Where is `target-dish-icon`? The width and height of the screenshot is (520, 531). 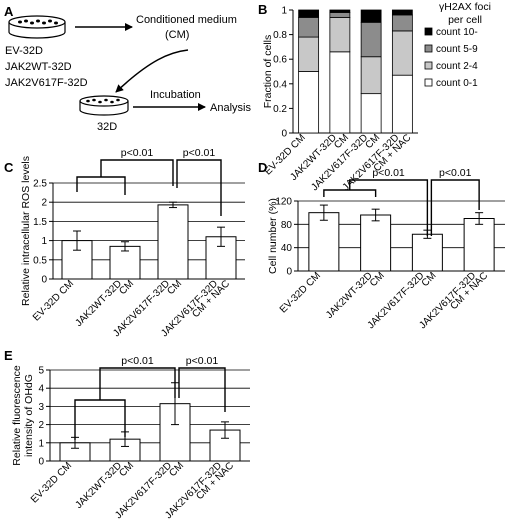
target-dish-icon is located at coordinates (104, 105).